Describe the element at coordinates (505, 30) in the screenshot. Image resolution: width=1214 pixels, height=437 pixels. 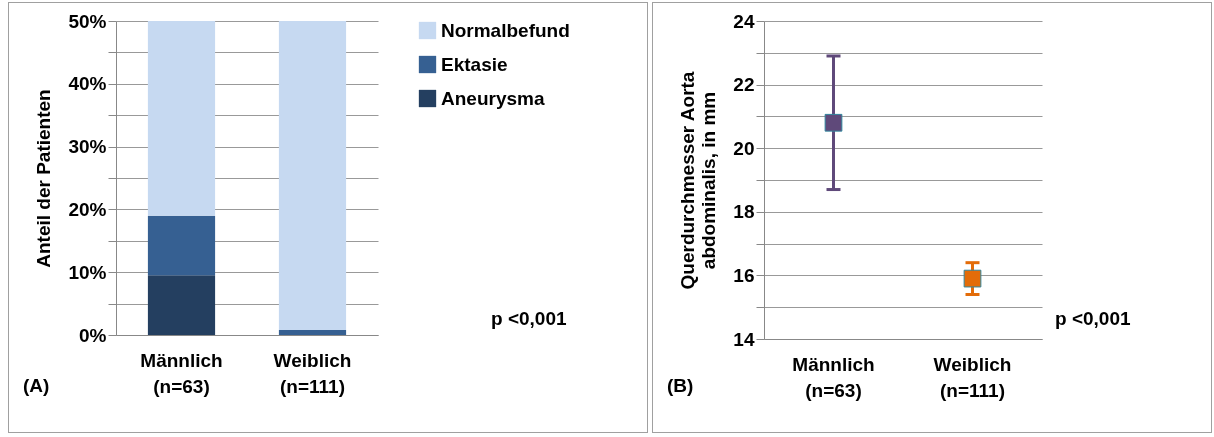
I see `legend-label: Normalbefund` at that location.